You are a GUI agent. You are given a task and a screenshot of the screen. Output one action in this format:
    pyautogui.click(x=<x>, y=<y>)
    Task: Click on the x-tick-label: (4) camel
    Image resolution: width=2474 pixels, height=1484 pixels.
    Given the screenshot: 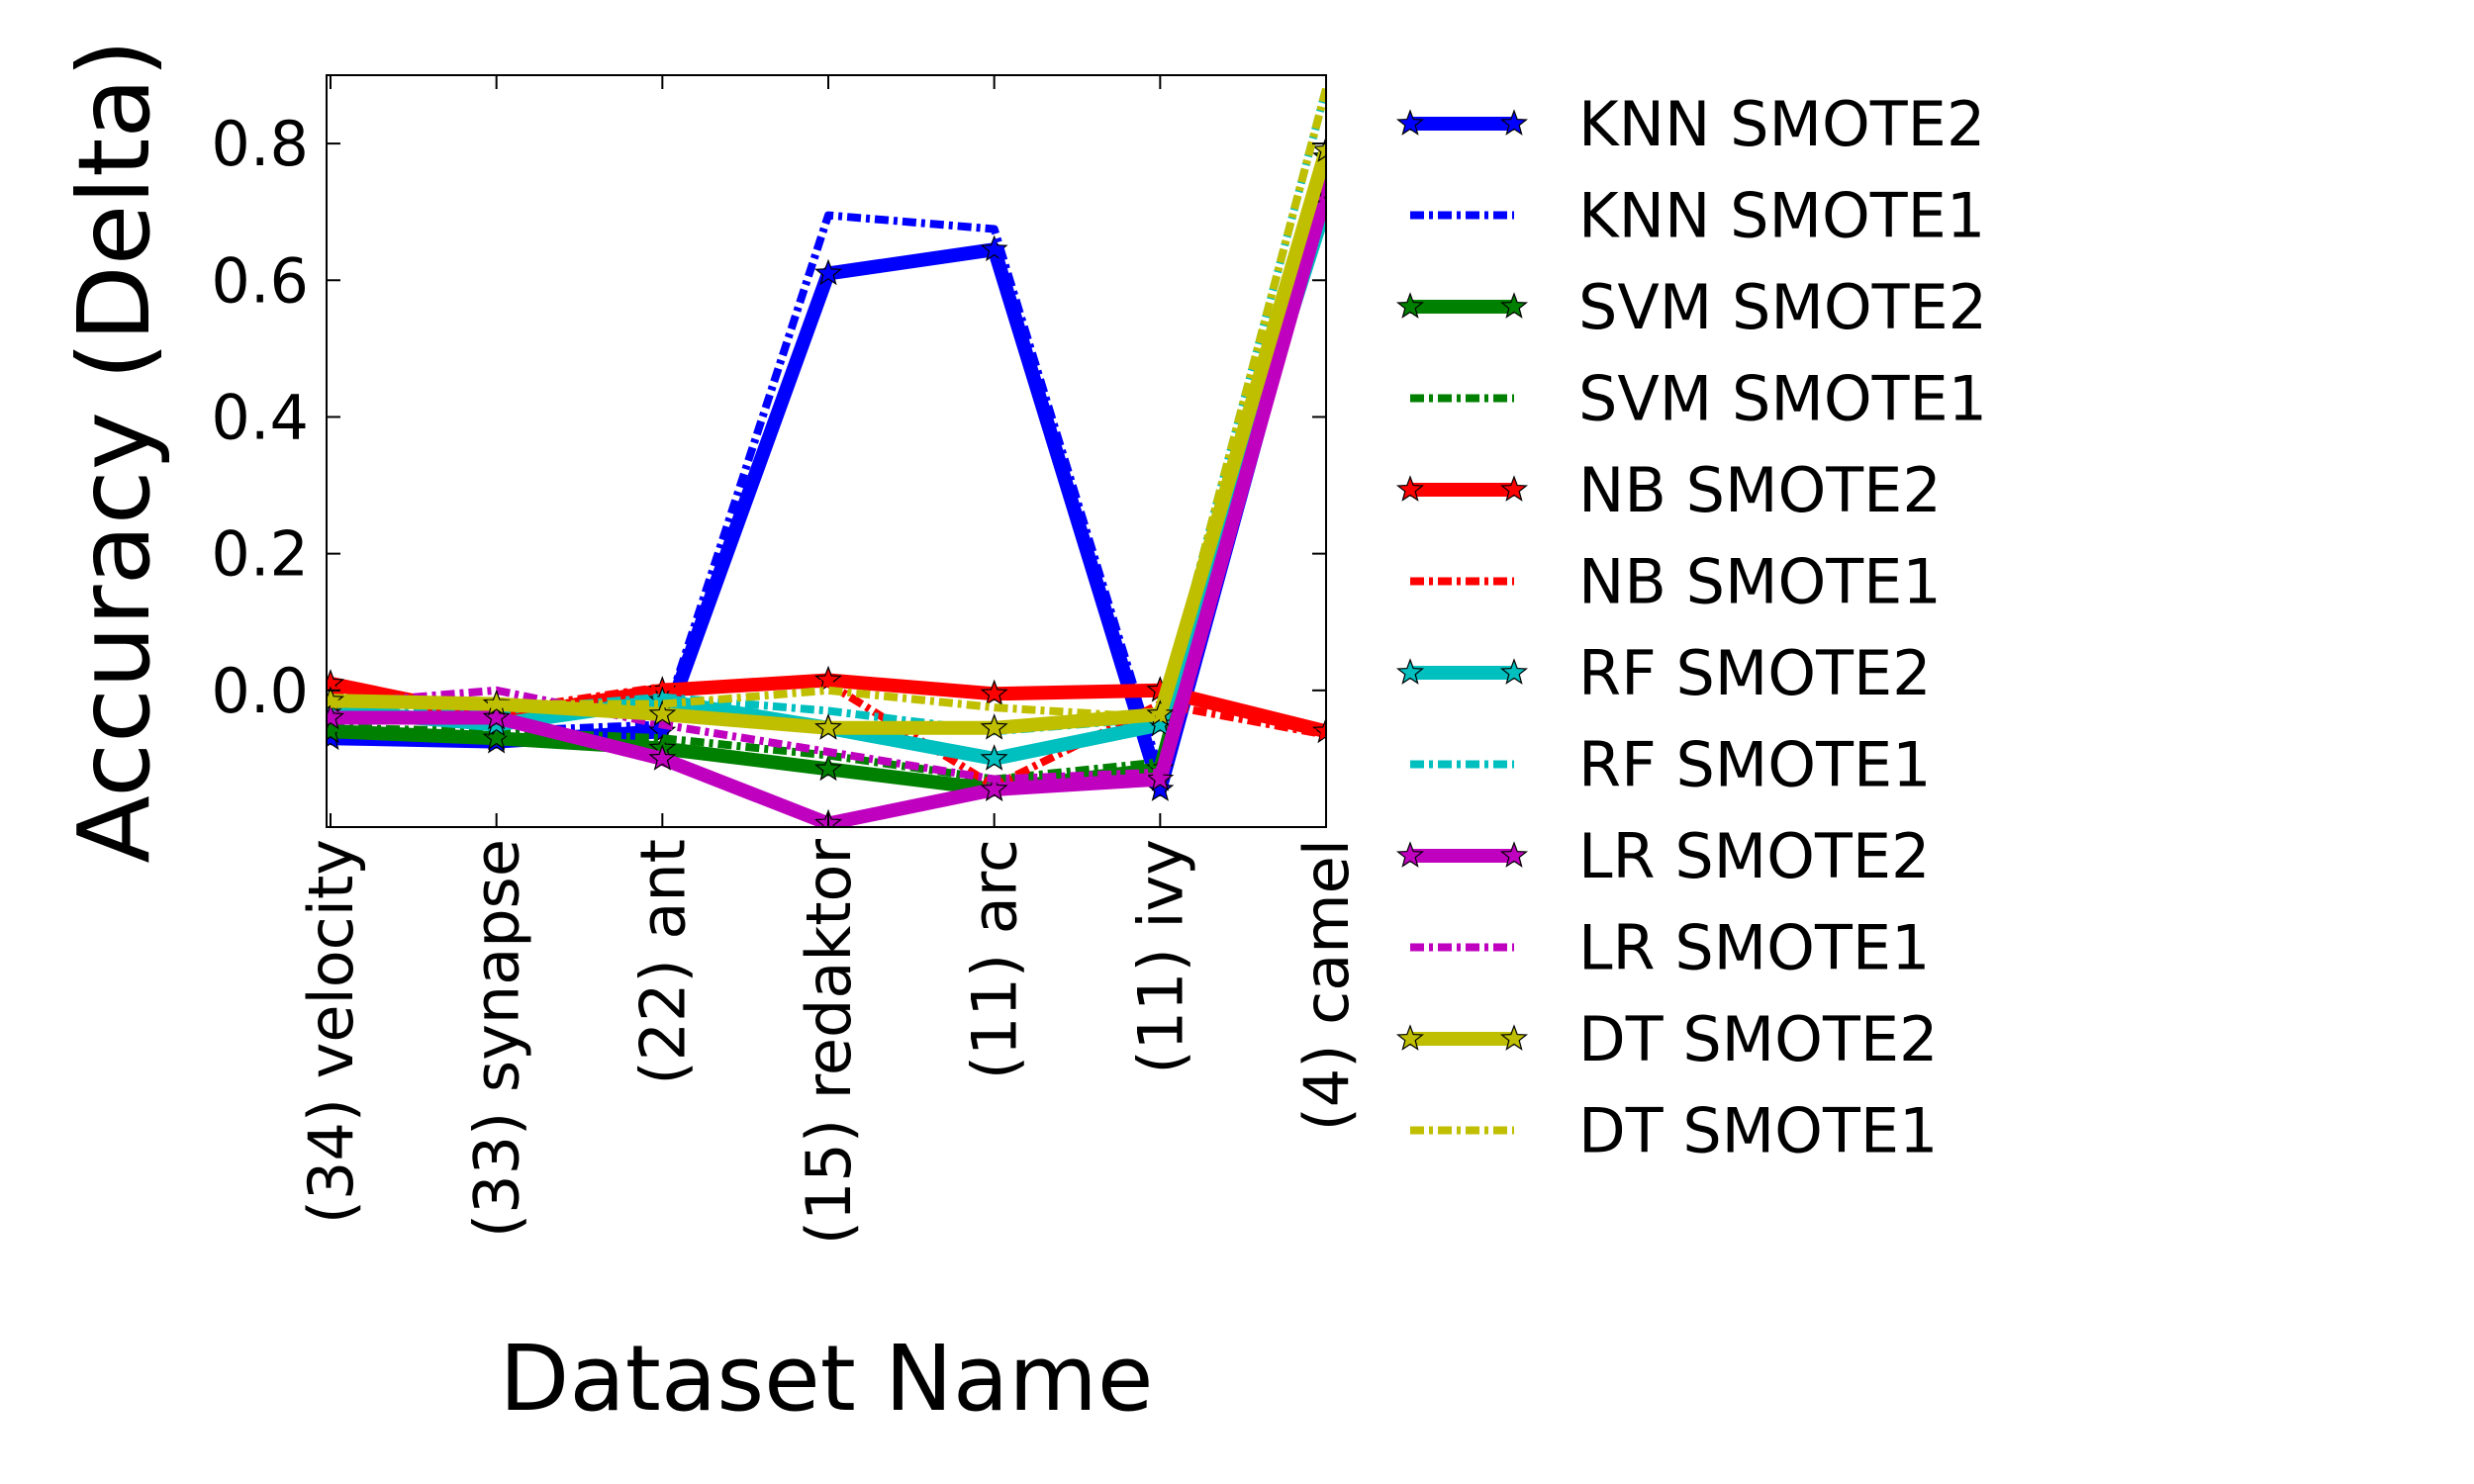 What is the action you would take?
    pyautogui.click(x=1327, y=985)
    